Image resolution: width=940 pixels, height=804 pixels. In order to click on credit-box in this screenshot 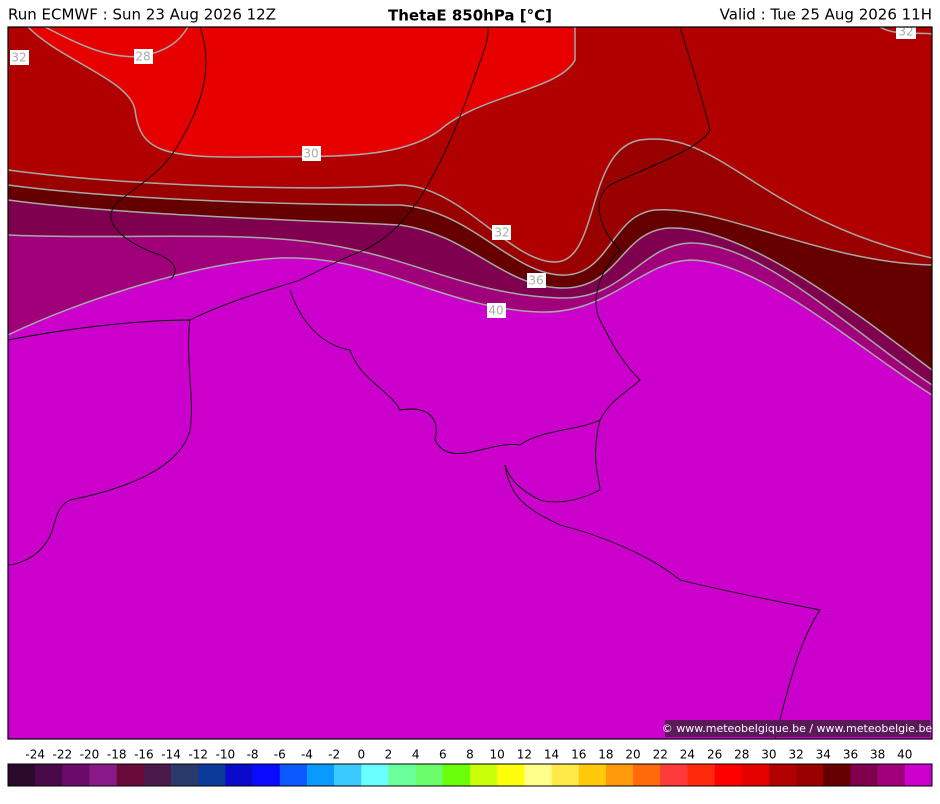, I will do `click(797, 728)`.